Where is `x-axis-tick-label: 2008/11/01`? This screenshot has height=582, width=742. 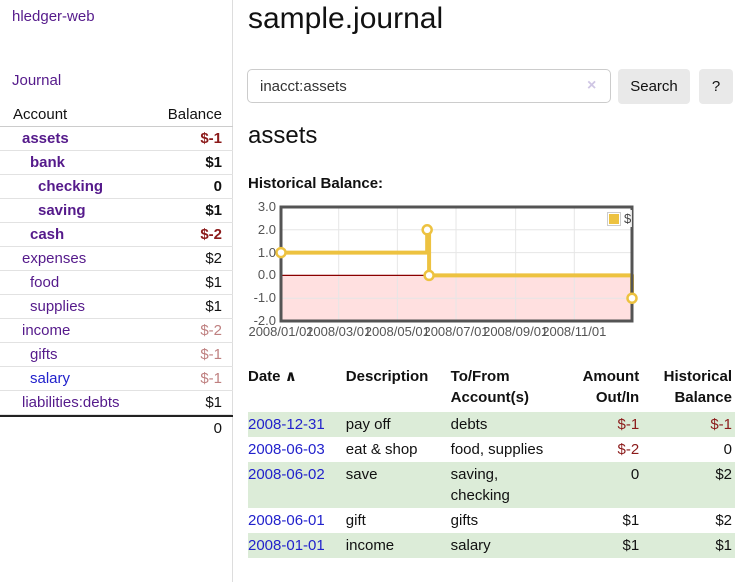 x-axis-tick-label: 2008/11/01 is located at coordinates (574, 331).